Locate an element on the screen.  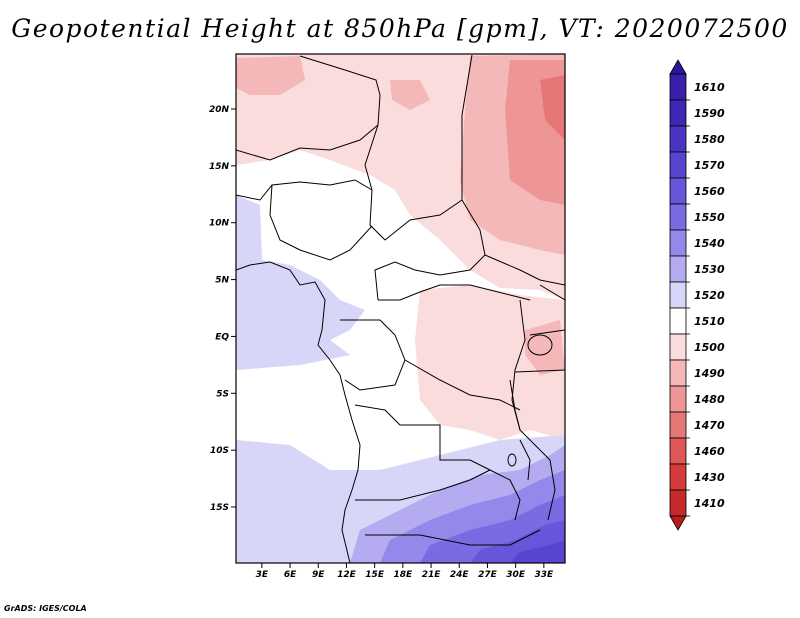
lat-label: 15S is located at coordinates (219, 508).